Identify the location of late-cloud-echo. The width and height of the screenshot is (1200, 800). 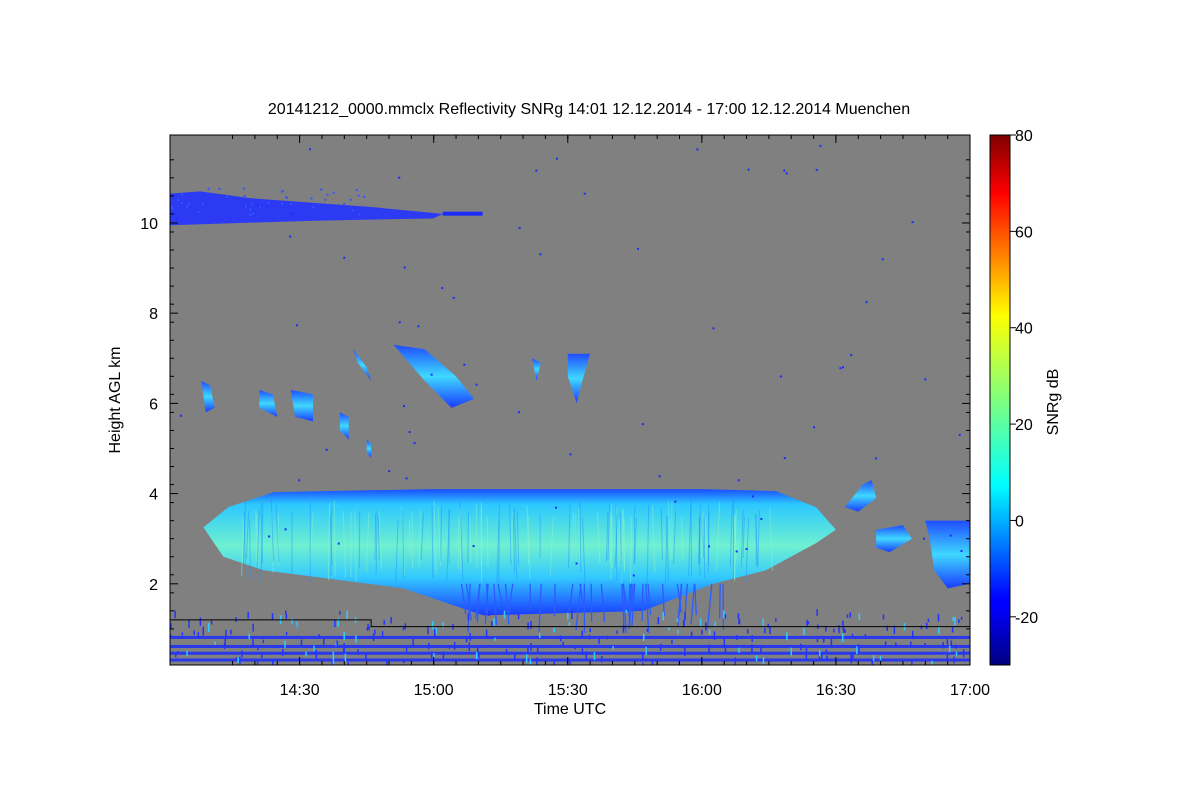
(947, 554).